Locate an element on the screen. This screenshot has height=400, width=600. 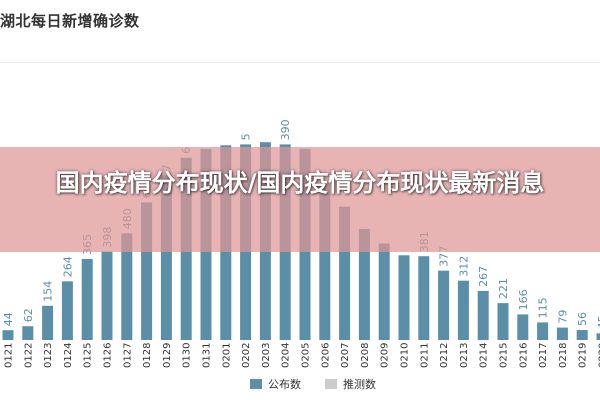
value-label-0202: 5 is located at coordinates (246, 136).